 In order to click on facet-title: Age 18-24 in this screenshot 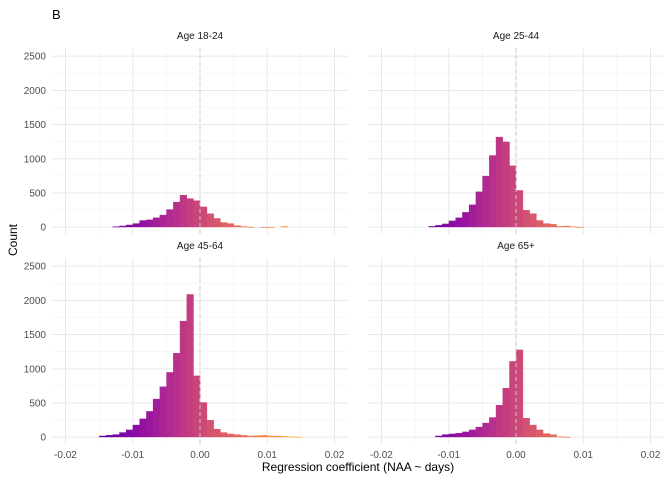, I will do `click(200, 36)`.